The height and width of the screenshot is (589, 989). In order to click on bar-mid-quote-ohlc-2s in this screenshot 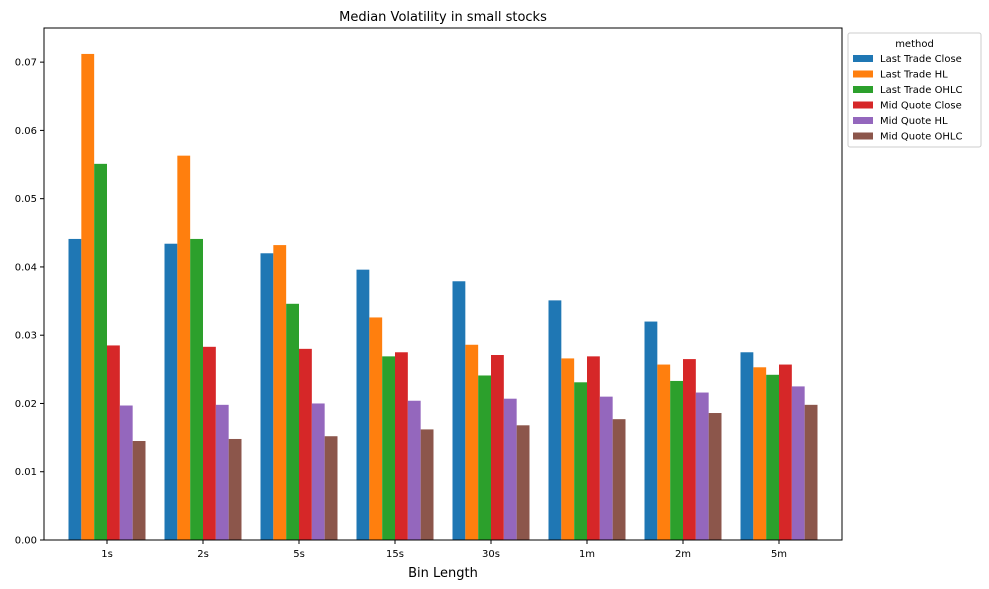, I will do `click(235, 489)`.